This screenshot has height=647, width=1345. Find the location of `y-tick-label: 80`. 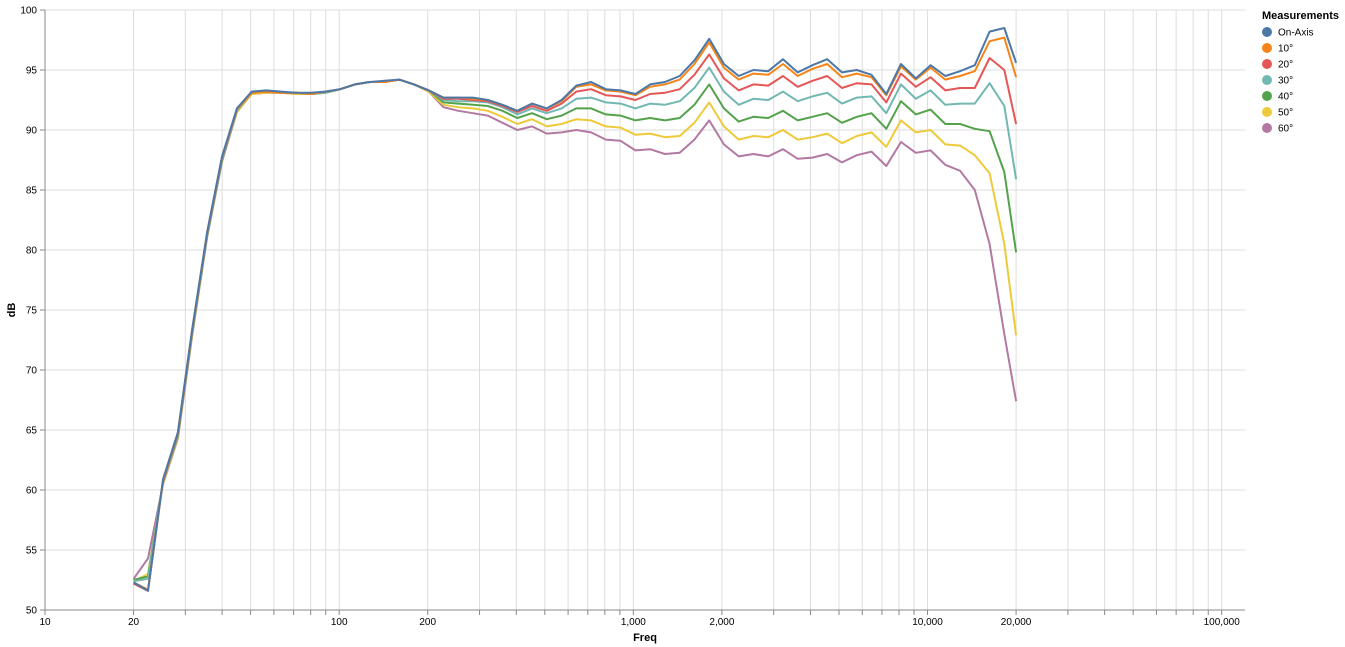

y-tick-label: 80 is located at coordinates (32, 251).